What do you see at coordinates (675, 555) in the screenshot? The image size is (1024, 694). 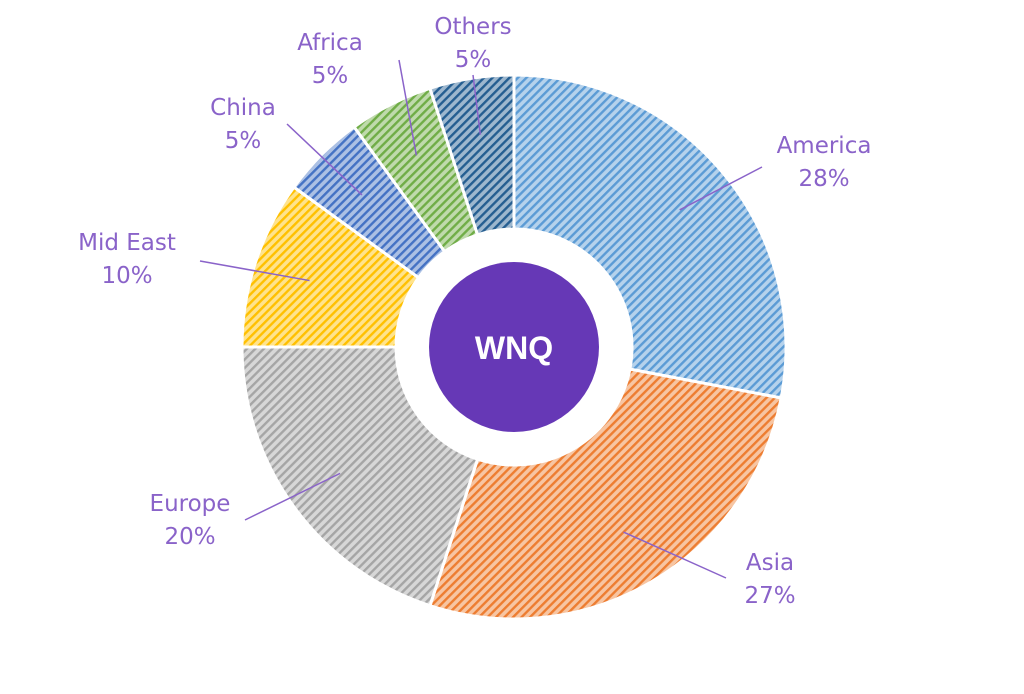 I see `leader-line-asia` at bounding box center [675, 555].